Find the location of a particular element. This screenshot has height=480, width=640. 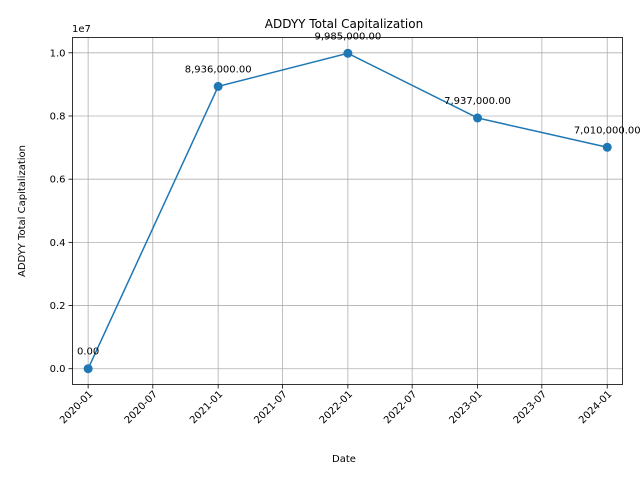

y-tick-label: 1.0 is located at coordinates (58, 53).